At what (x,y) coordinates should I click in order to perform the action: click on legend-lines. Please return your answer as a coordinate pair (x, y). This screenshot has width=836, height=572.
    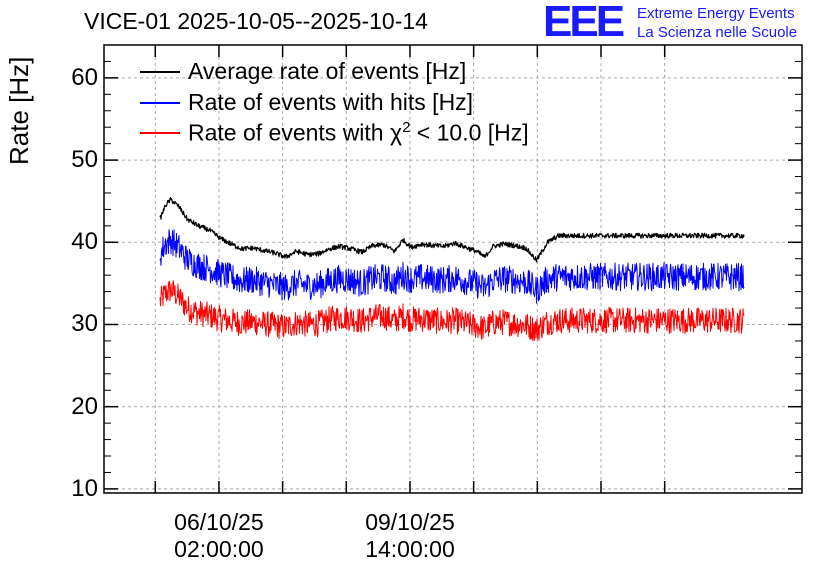
    Looking at the image, I should click on (160, 102).